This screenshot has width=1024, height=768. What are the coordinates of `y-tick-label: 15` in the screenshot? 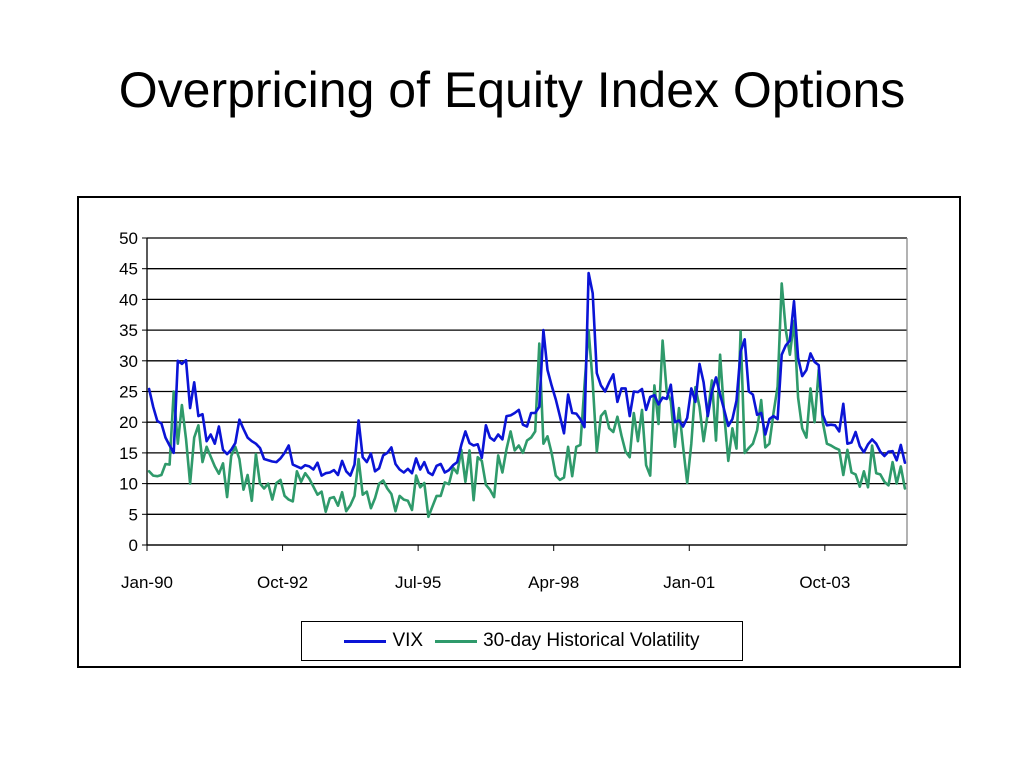 It's located at (128, 453).